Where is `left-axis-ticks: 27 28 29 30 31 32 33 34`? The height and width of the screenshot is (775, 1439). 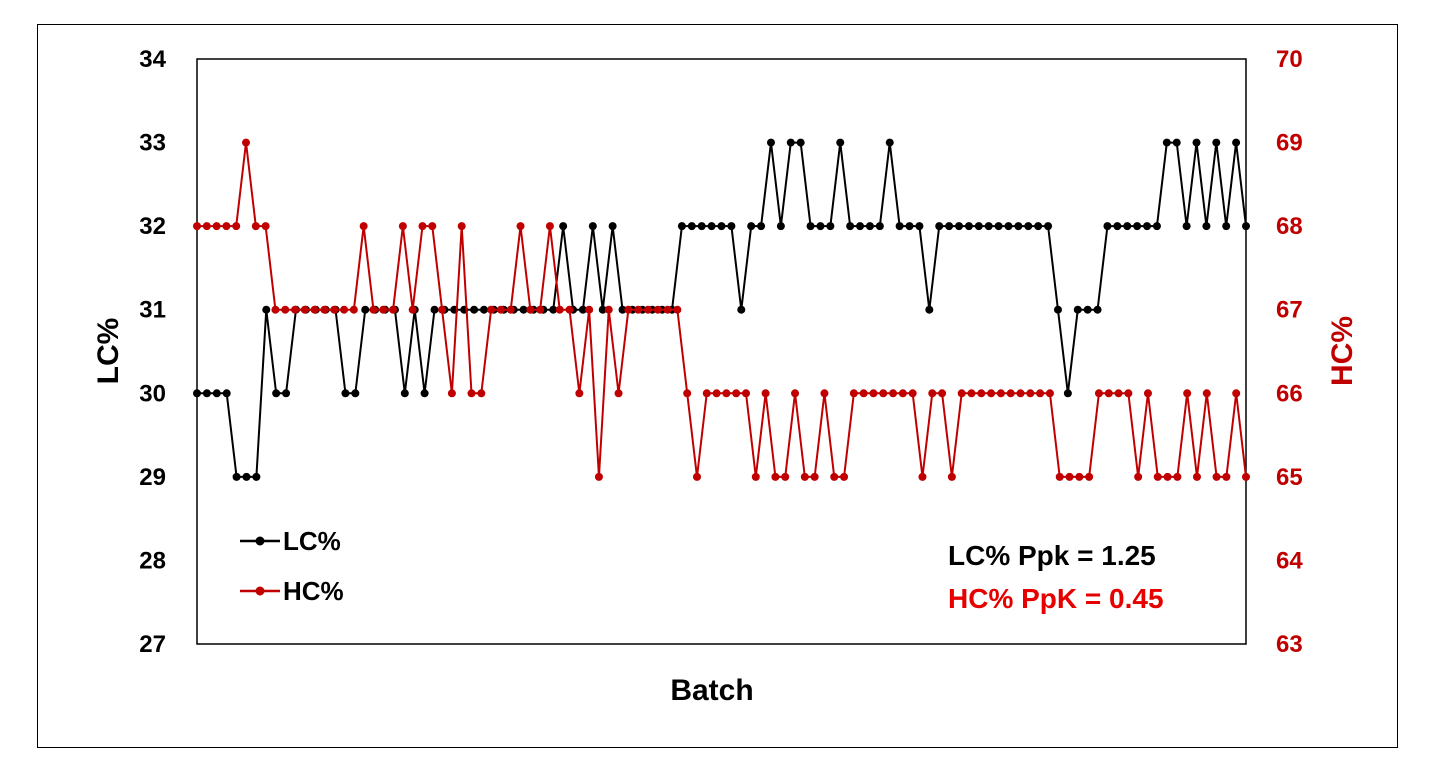
left-axis-ticks: 27 28 29 30 31 32 33 34 is located at coordinates (152, 352).